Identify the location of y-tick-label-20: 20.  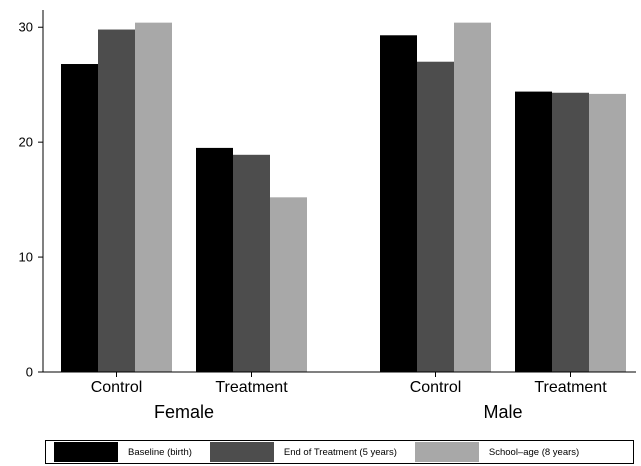
(26, 142).